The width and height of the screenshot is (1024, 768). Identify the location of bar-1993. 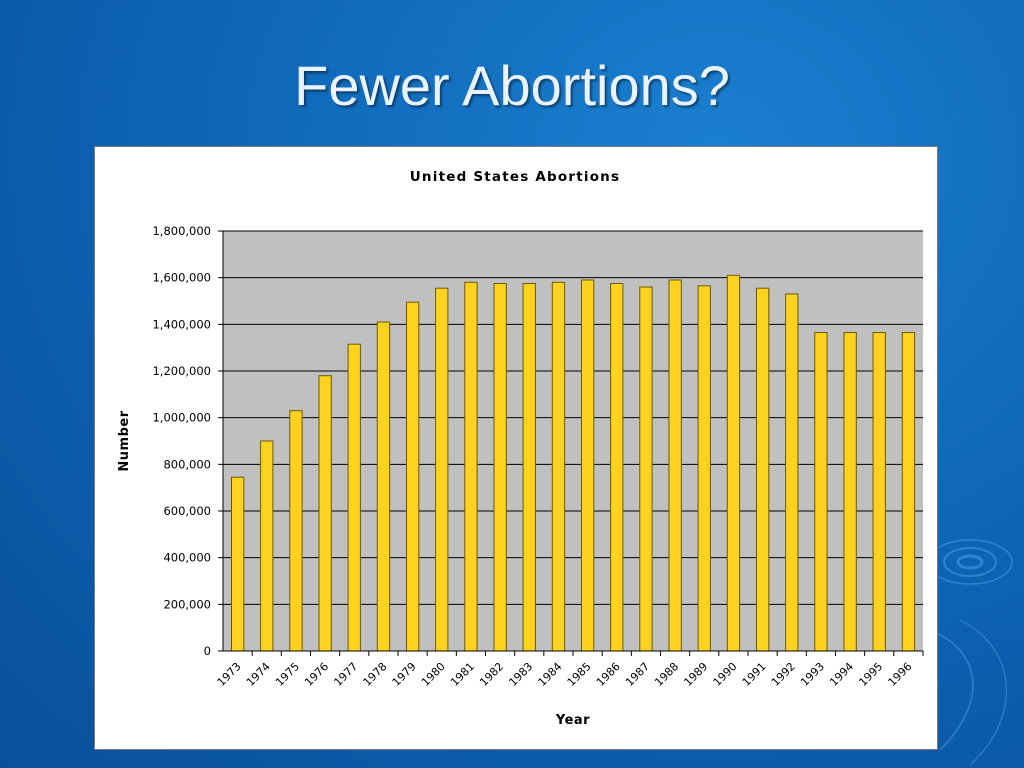
(821, 492).